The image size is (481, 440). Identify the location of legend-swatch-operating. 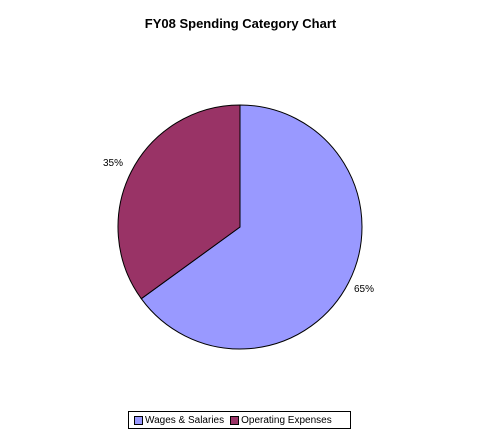
(235, 420).